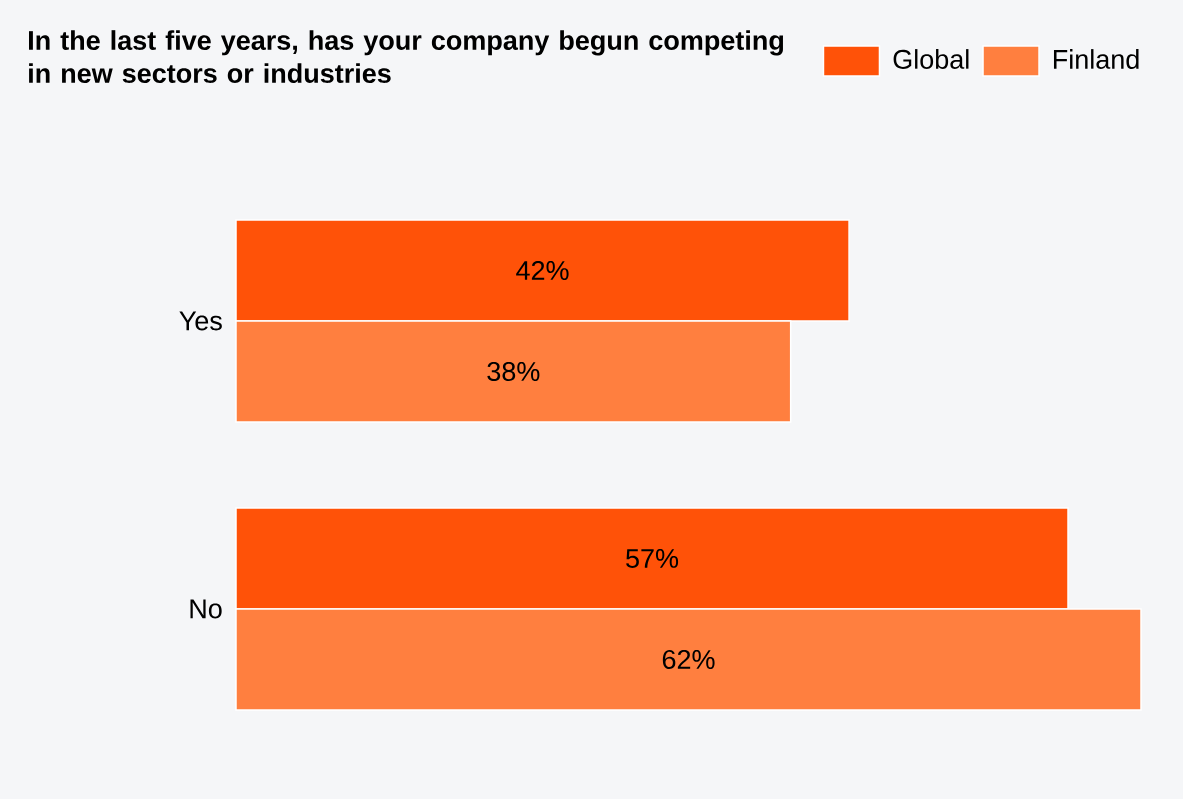  I want to click on data-label: 62%, so click(688, 659).